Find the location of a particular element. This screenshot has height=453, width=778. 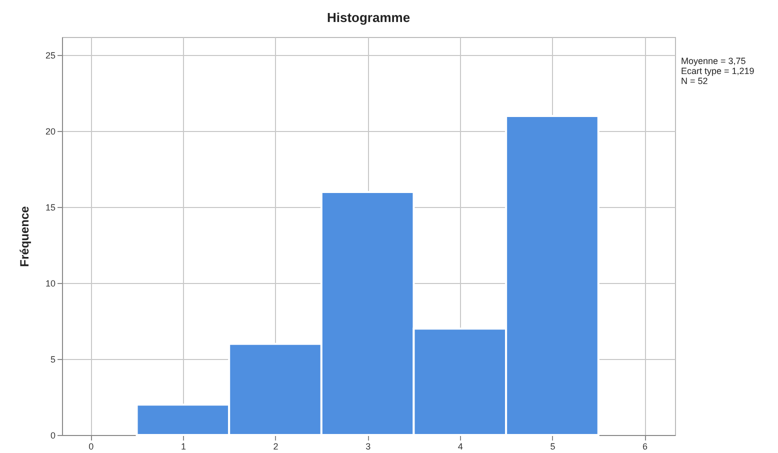

text: N = 52 is located at coordinates (695, 81).